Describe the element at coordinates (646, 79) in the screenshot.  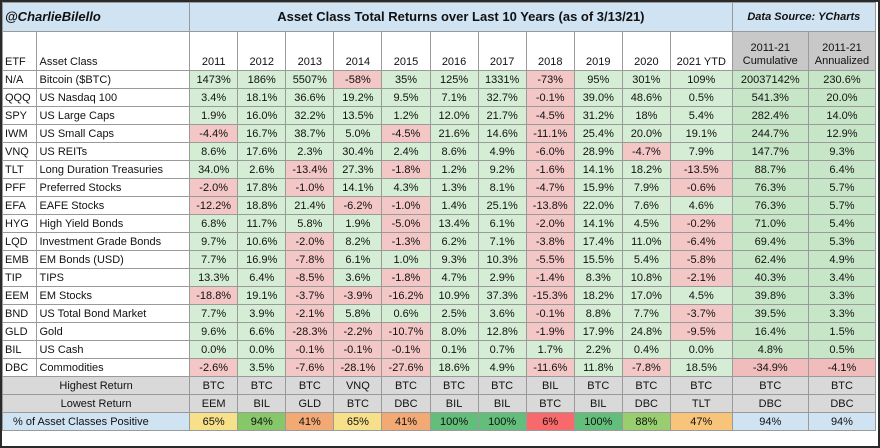
I see `return-cell: 301%` at that location.